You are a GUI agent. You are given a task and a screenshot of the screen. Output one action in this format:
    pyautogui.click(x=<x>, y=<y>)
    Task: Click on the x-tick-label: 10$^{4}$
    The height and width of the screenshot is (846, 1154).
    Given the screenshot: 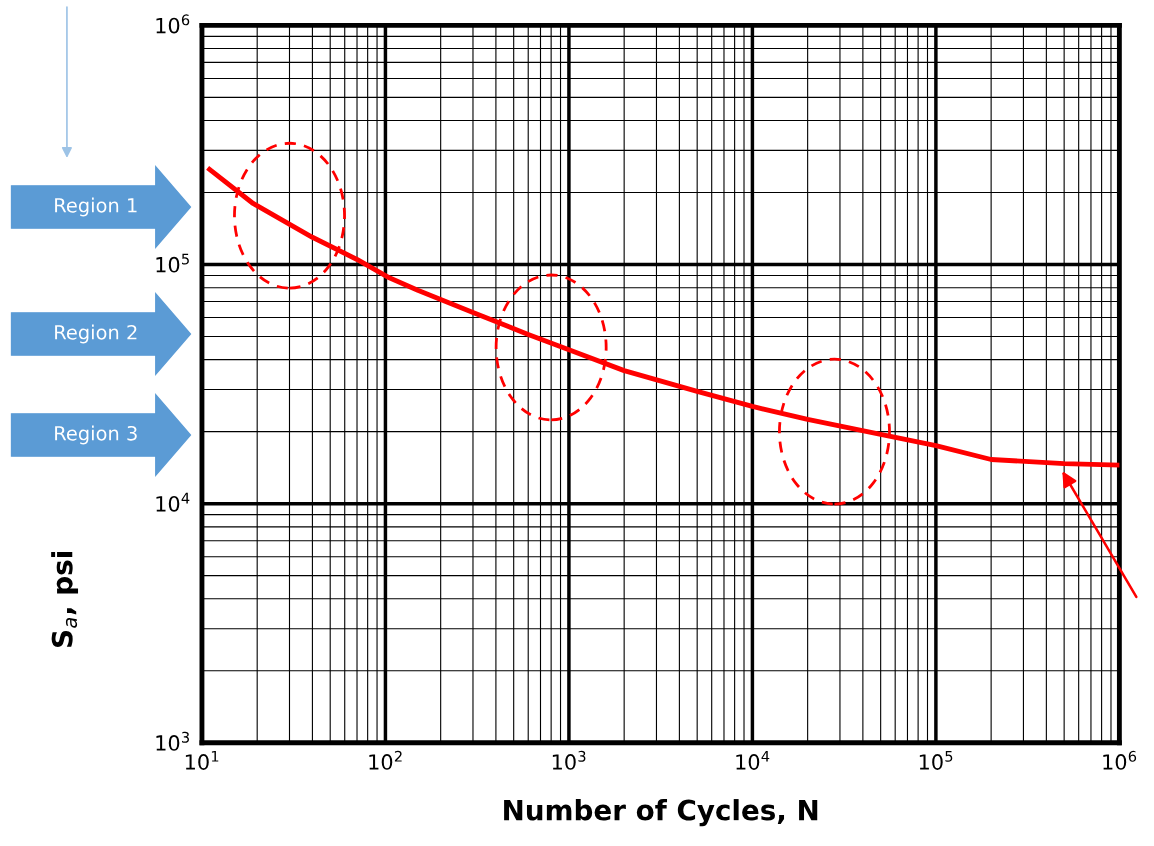 What is the action you would take?
    pyautogui.click(x=753, y=760)
    